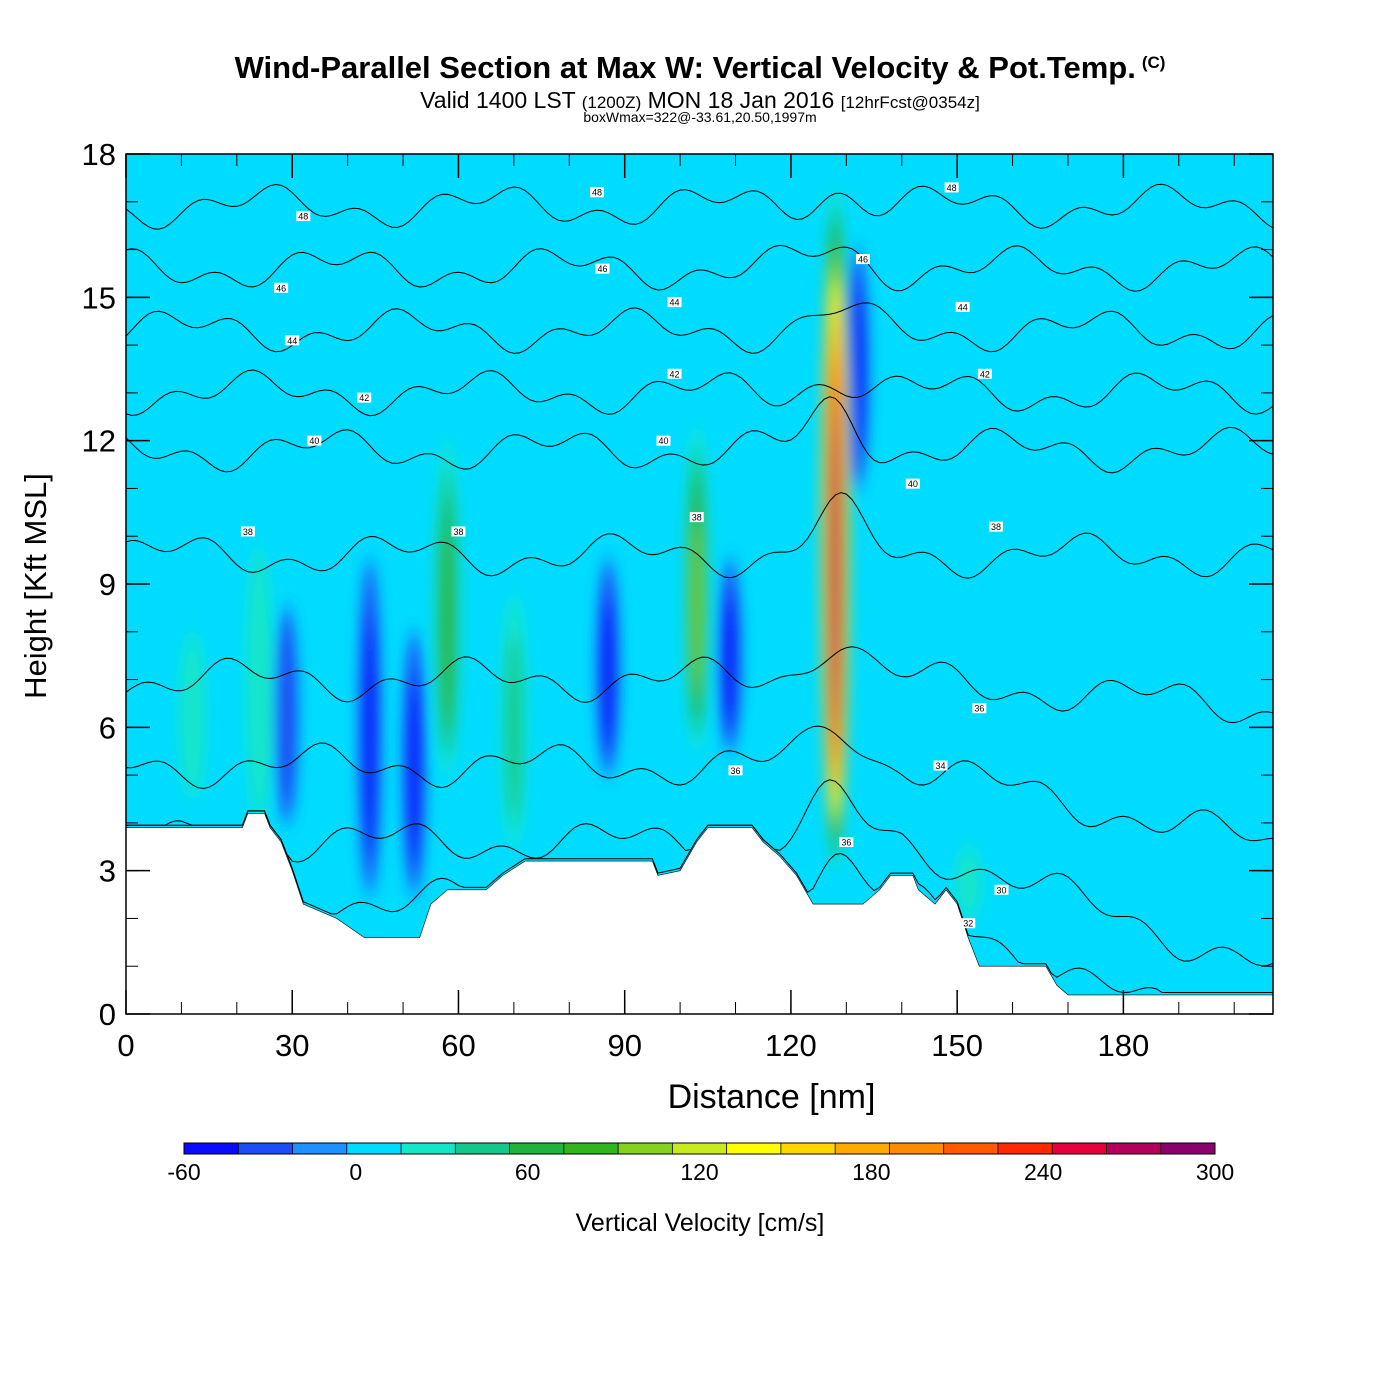 The width and height of the screenshot is (1400, 1400). I want to click on y-tick-label: 3, so click(107, 871).